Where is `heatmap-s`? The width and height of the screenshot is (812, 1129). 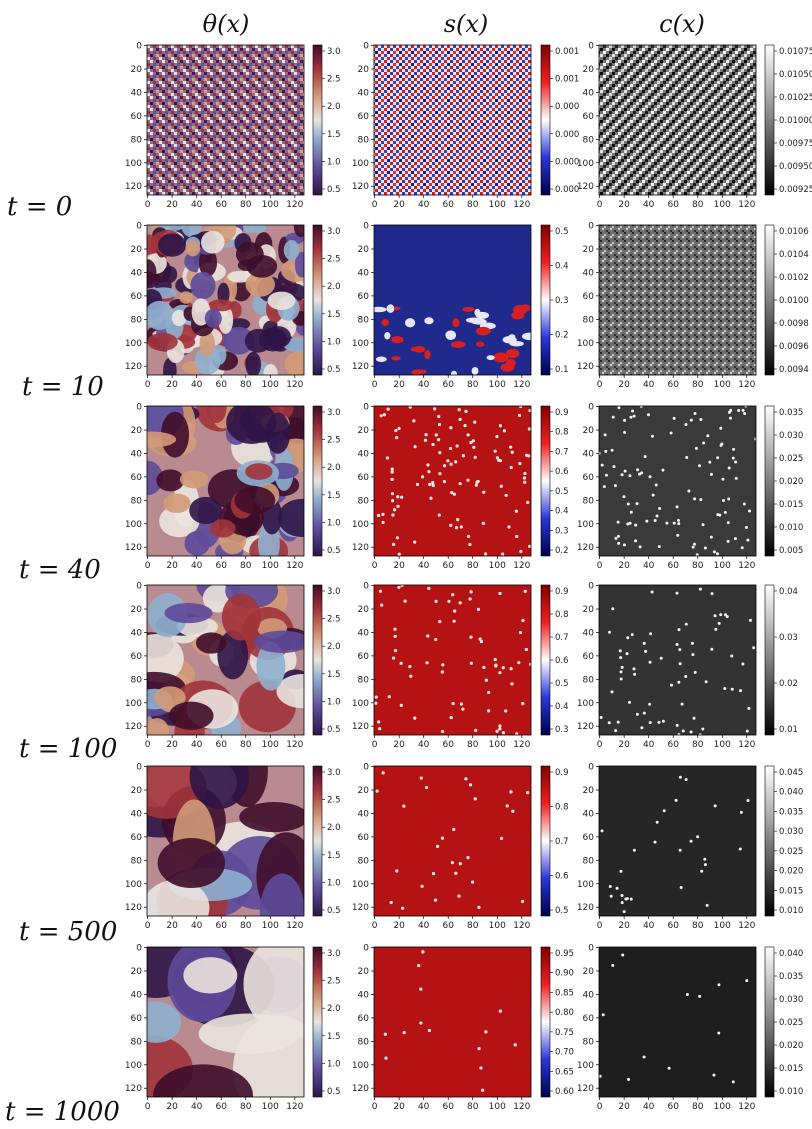
heatmap-s is located at coordinates (452, 1022).